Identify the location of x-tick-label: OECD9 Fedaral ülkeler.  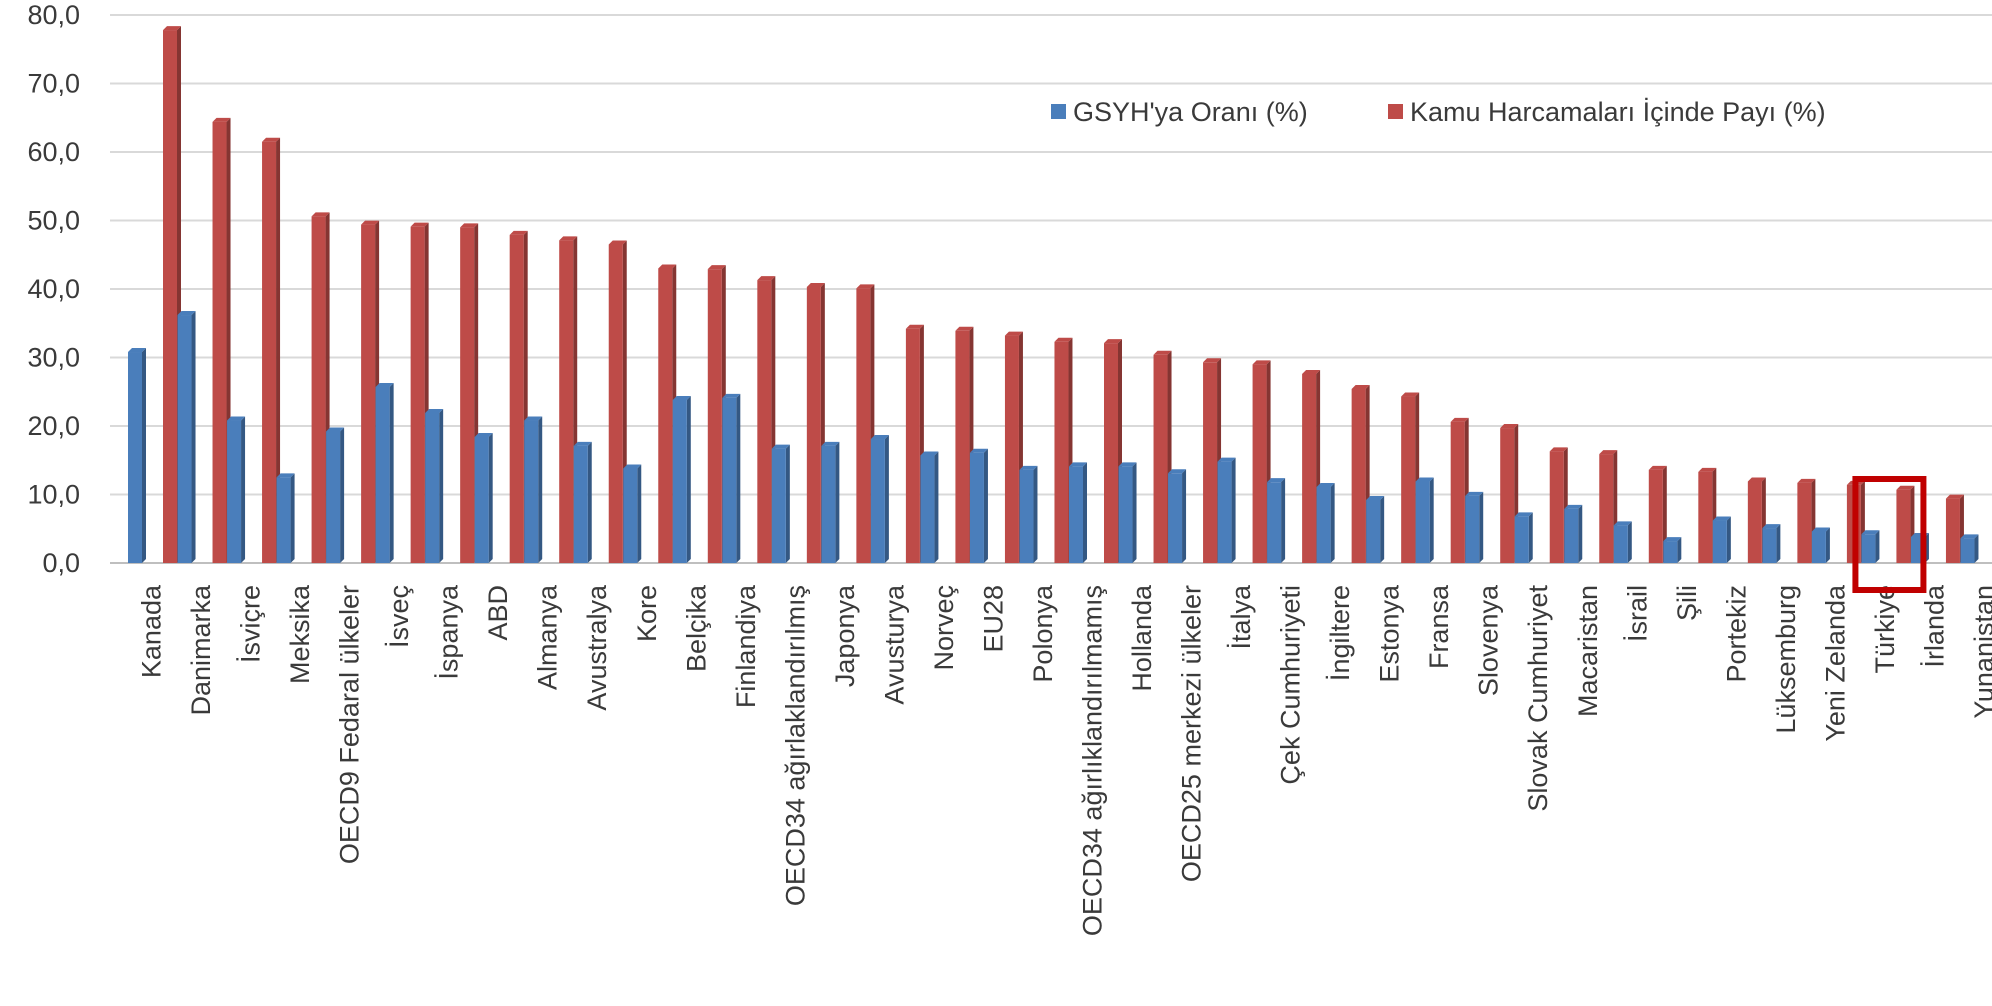
(350, 724).